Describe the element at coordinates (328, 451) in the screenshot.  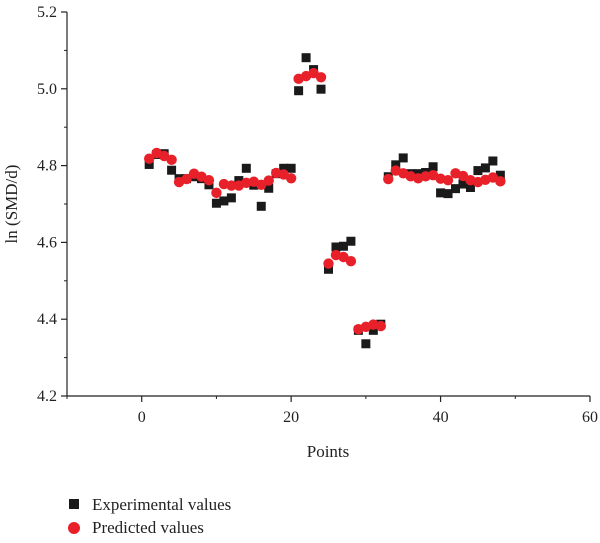
I see `x-axis-title: Points` at that location.